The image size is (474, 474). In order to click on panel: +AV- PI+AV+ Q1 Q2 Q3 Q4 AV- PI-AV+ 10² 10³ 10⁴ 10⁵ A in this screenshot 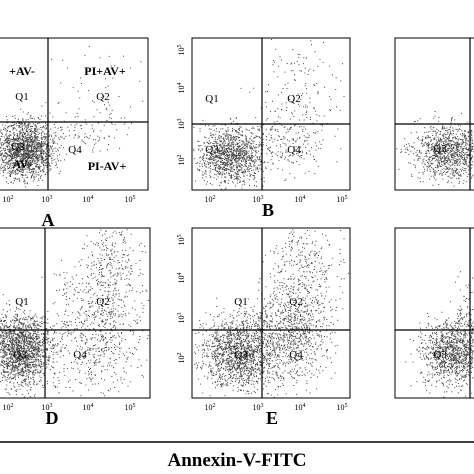, I will do `click(74, 133)`.